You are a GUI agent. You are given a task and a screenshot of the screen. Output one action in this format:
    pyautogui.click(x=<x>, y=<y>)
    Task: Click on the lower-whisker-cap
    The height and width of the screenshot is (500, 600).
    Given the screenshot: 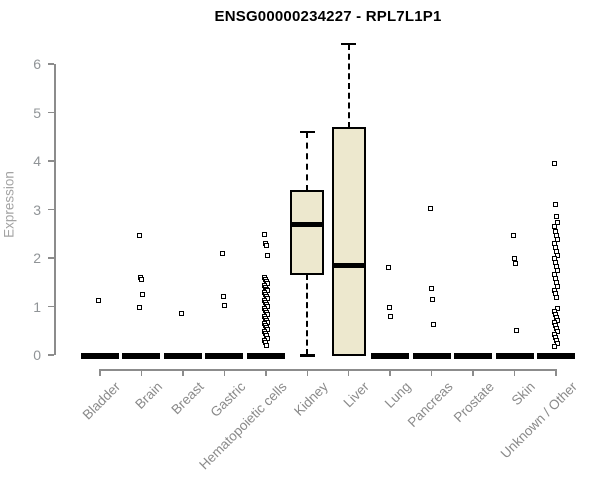 What is the action you would take?
    pyautogui.click(x=307, y=355)
    